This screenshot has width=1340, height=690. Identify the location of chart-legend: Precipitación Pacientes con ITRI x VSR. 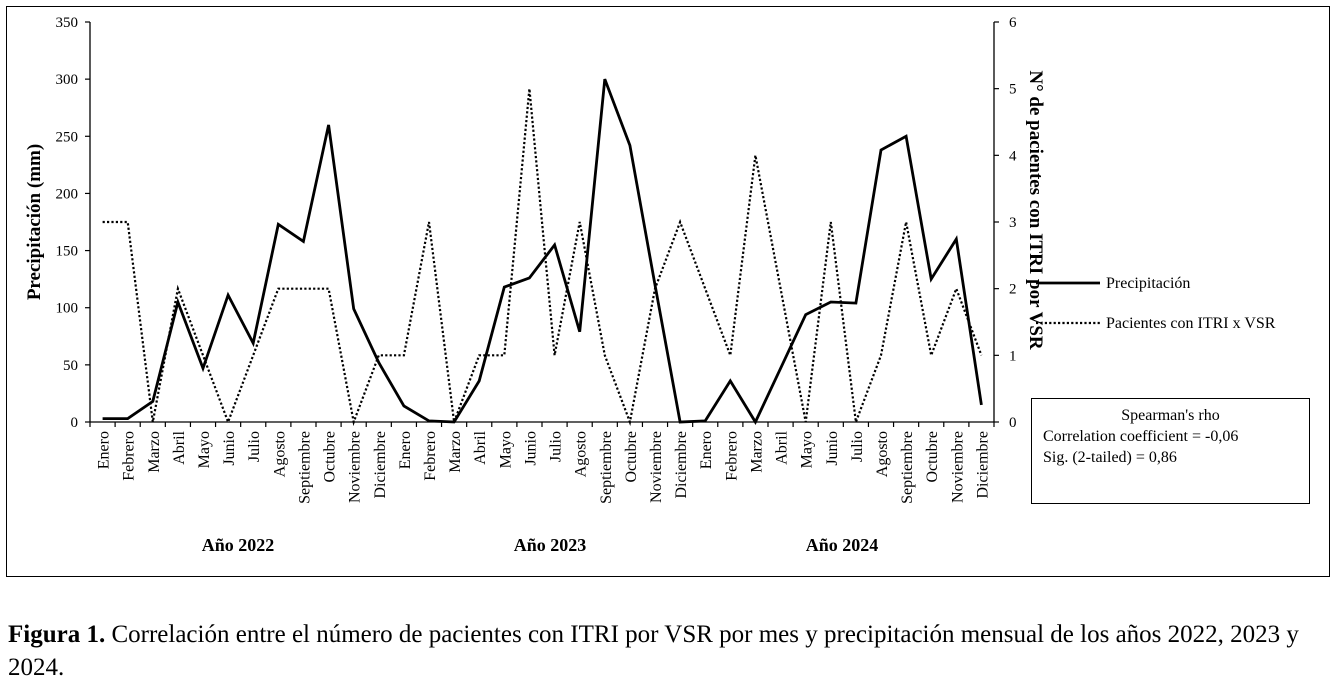
(1156, 303).